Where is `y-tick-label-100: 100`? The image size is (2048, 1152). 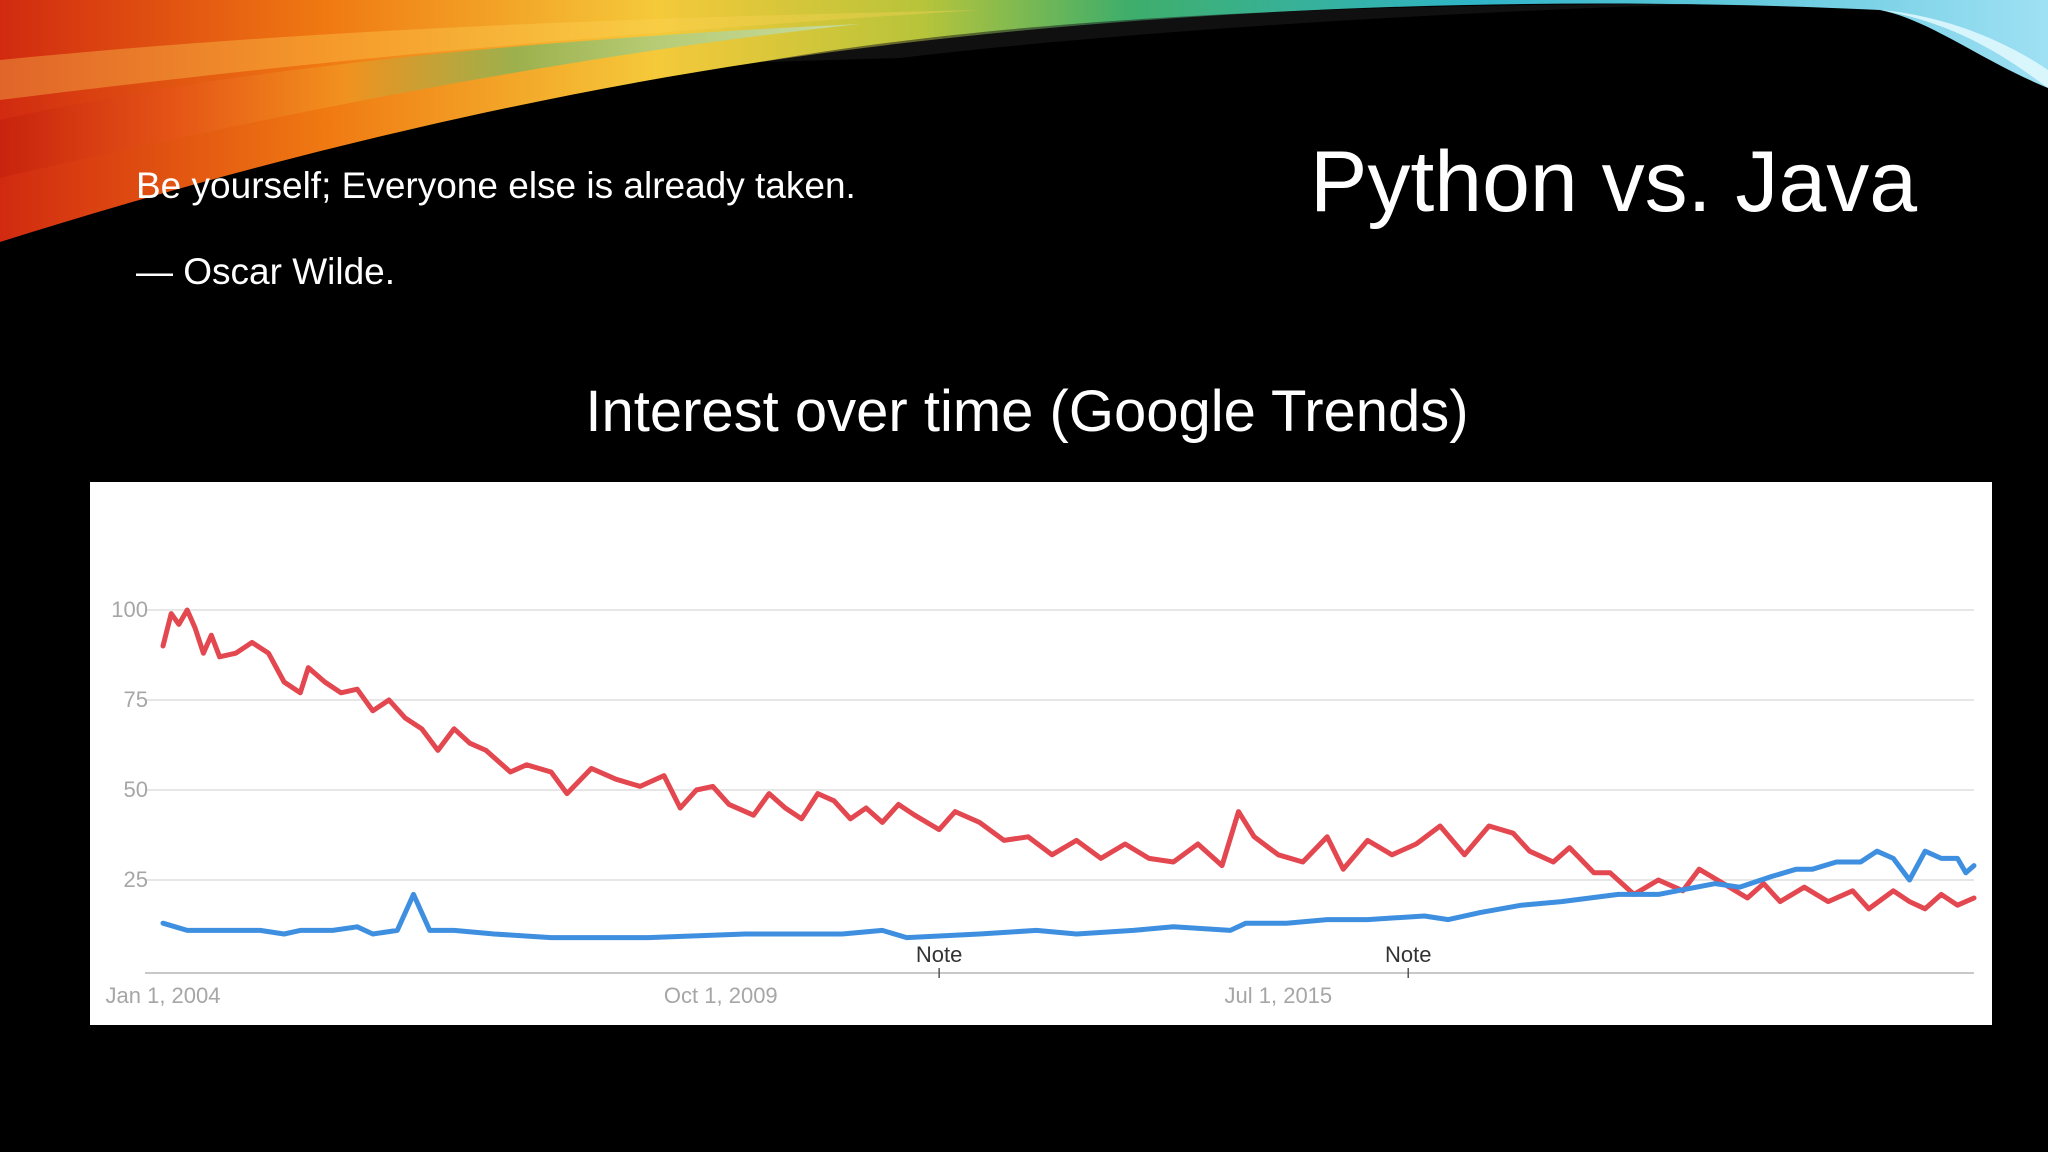 y-tick-label-100: 100 is located at coordinates (129, 609).